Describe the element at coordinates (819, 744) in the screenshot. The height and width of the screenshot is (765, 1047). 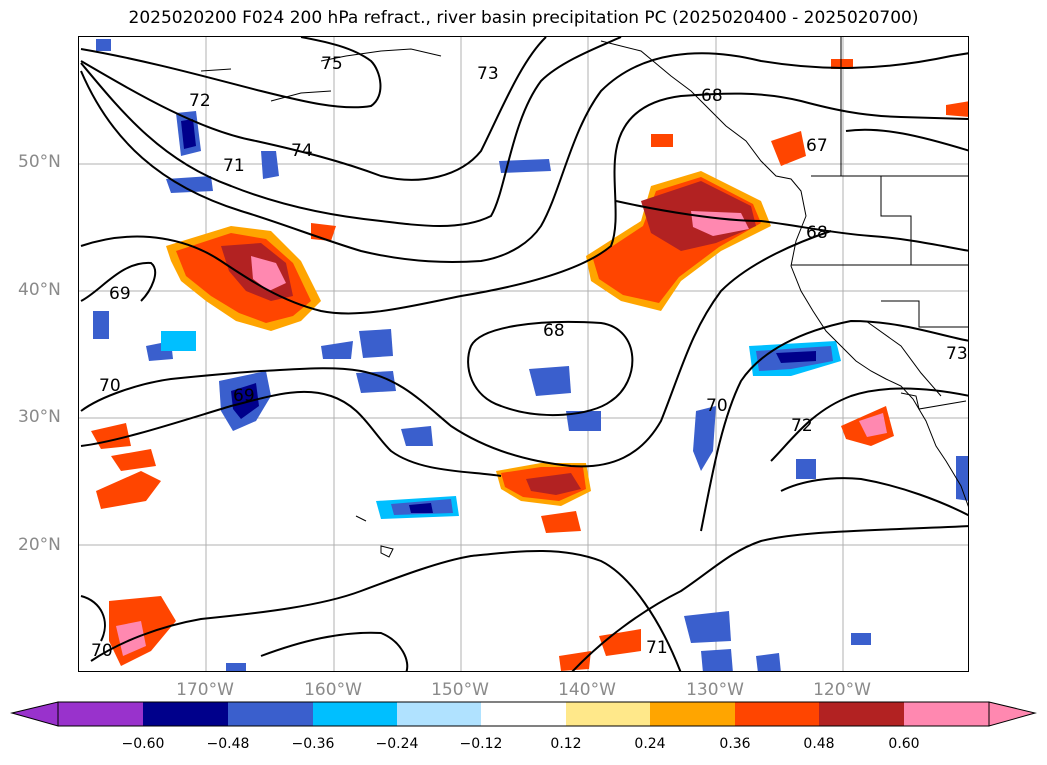
I see `colorbar-tick: 0.48` at that location.